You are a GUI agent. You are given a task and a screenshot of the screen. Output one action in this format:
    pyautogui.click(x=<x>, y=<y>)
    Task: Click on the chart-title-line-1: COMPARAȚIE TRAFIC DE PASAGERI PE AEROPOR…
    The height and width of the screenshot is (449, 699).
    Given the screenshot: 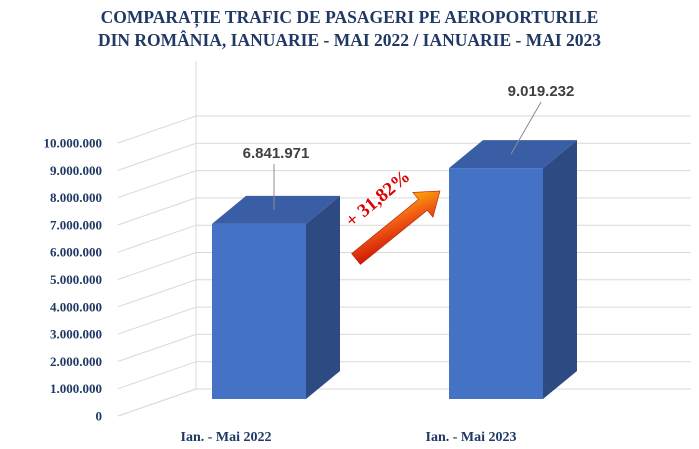 What is the action you would take?
    pyautogui.click(x=349, y=17)
    